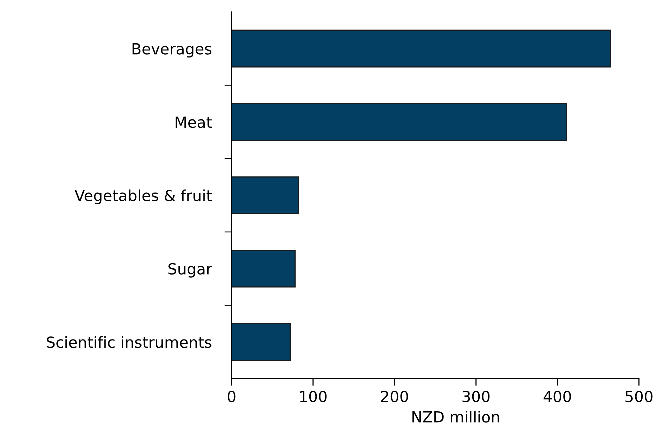  What do you see at coordinates (232, 396) in the screenshot?
I see `x-tick-label: 0` at bounding box center [232, 396].